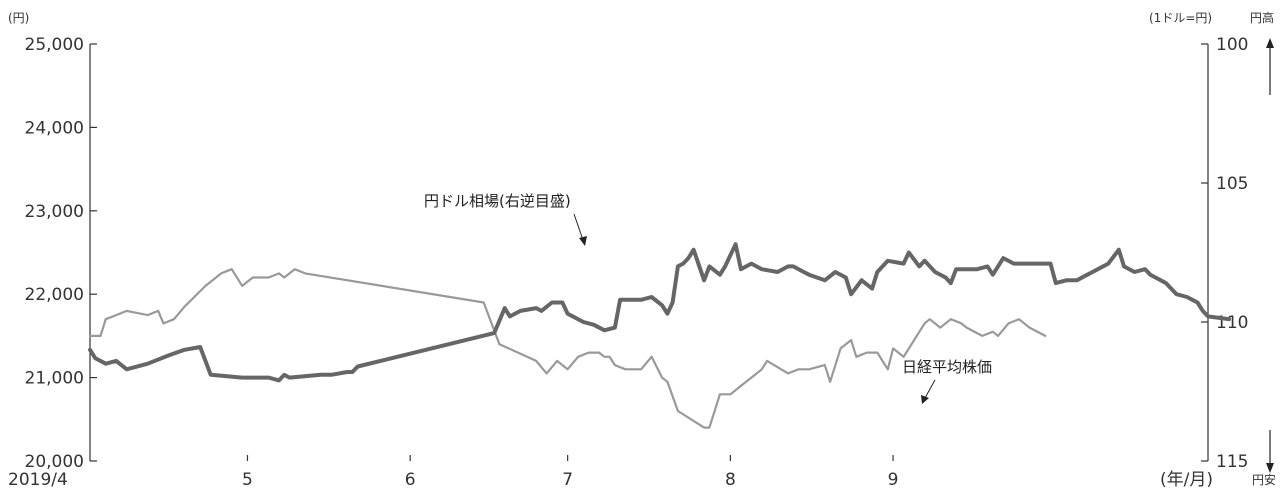 The width and height of the screenshot is (1285, 491). Describe the element at coordinates (578, 227) in the screenshot. I see `usdjpy-annotation-arrow` at that location.